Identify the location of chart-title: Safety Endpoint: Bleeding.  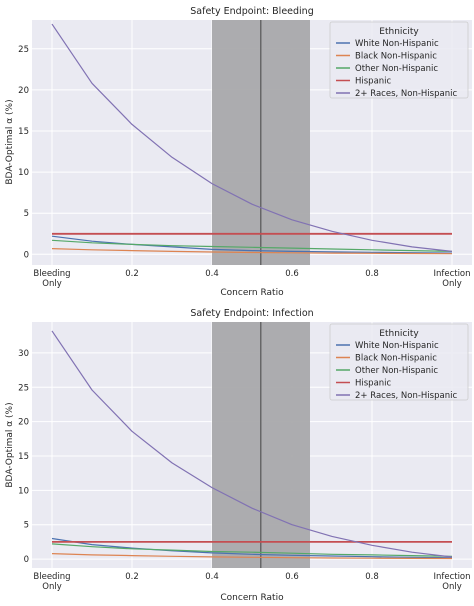
(251, 11).